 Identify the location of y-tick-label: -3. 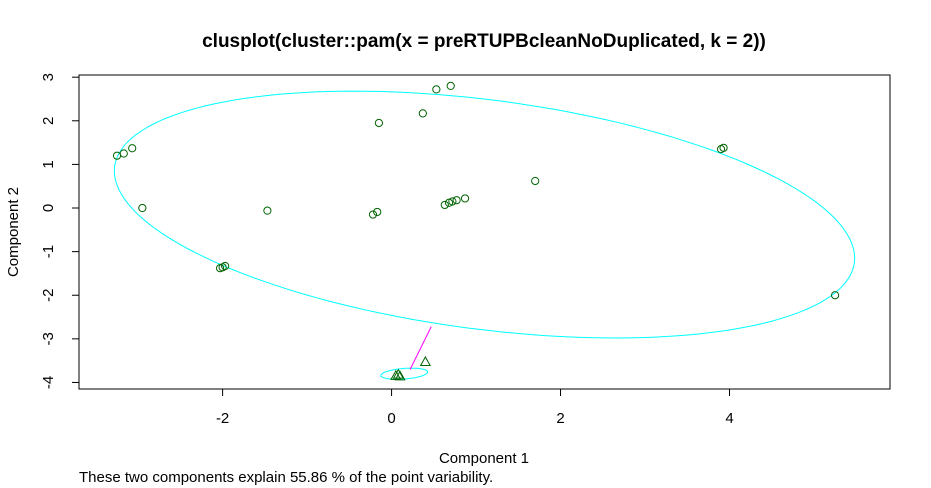
(48, 338).